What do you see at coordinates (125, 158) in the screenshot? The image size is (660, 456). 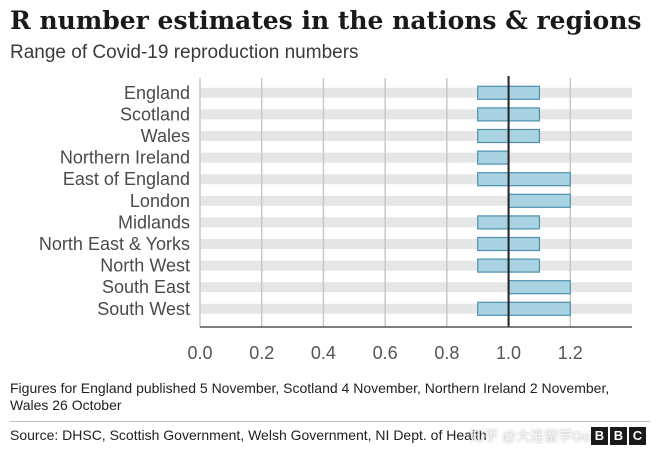 I see `category-label: Northern Ireland` at bounding box center [125, 158].